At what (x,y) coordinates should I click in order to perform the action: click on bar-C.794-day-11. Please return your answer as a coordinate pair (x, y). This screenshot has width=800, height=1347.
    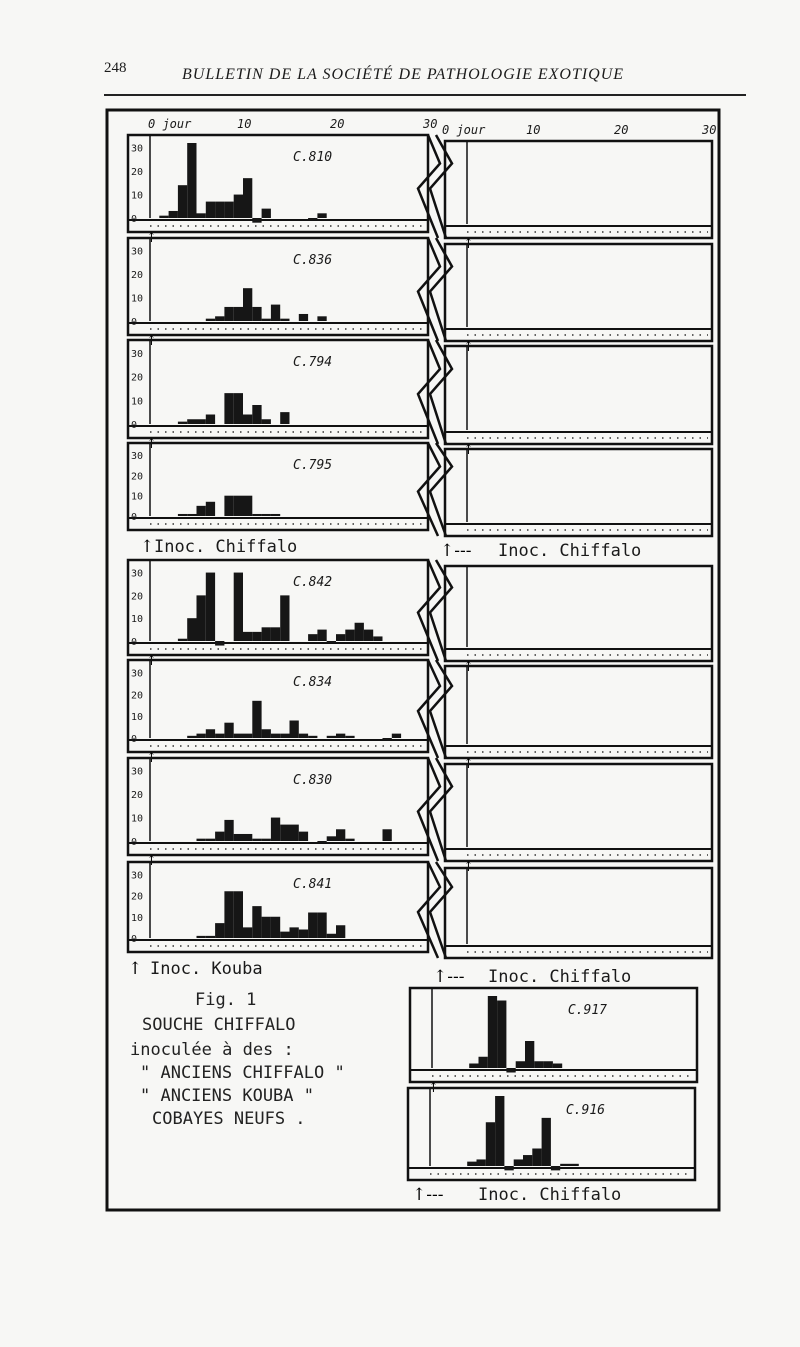
    Looking at the image, I should click on (257, 414).